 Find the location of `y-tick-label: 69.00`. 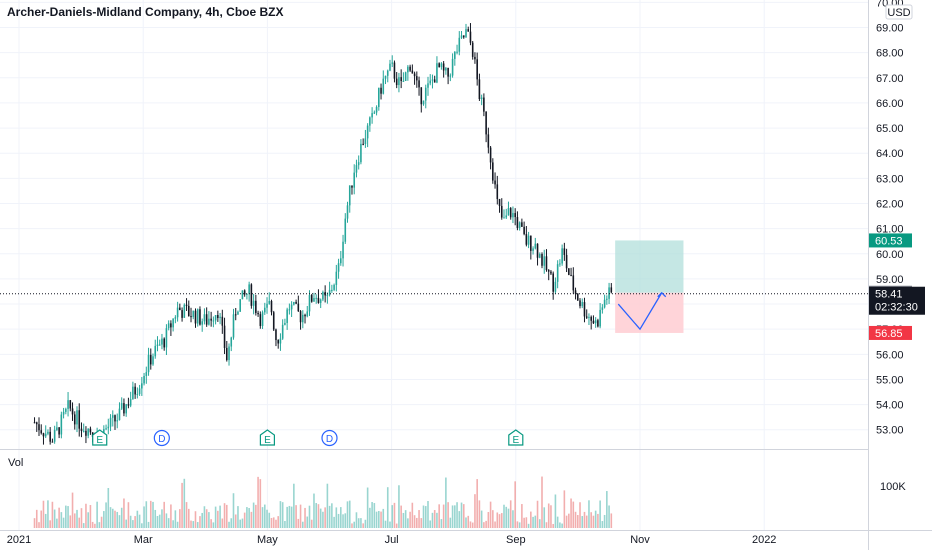

y-tick-label: 69.00 is located at coordinates (890, 29).